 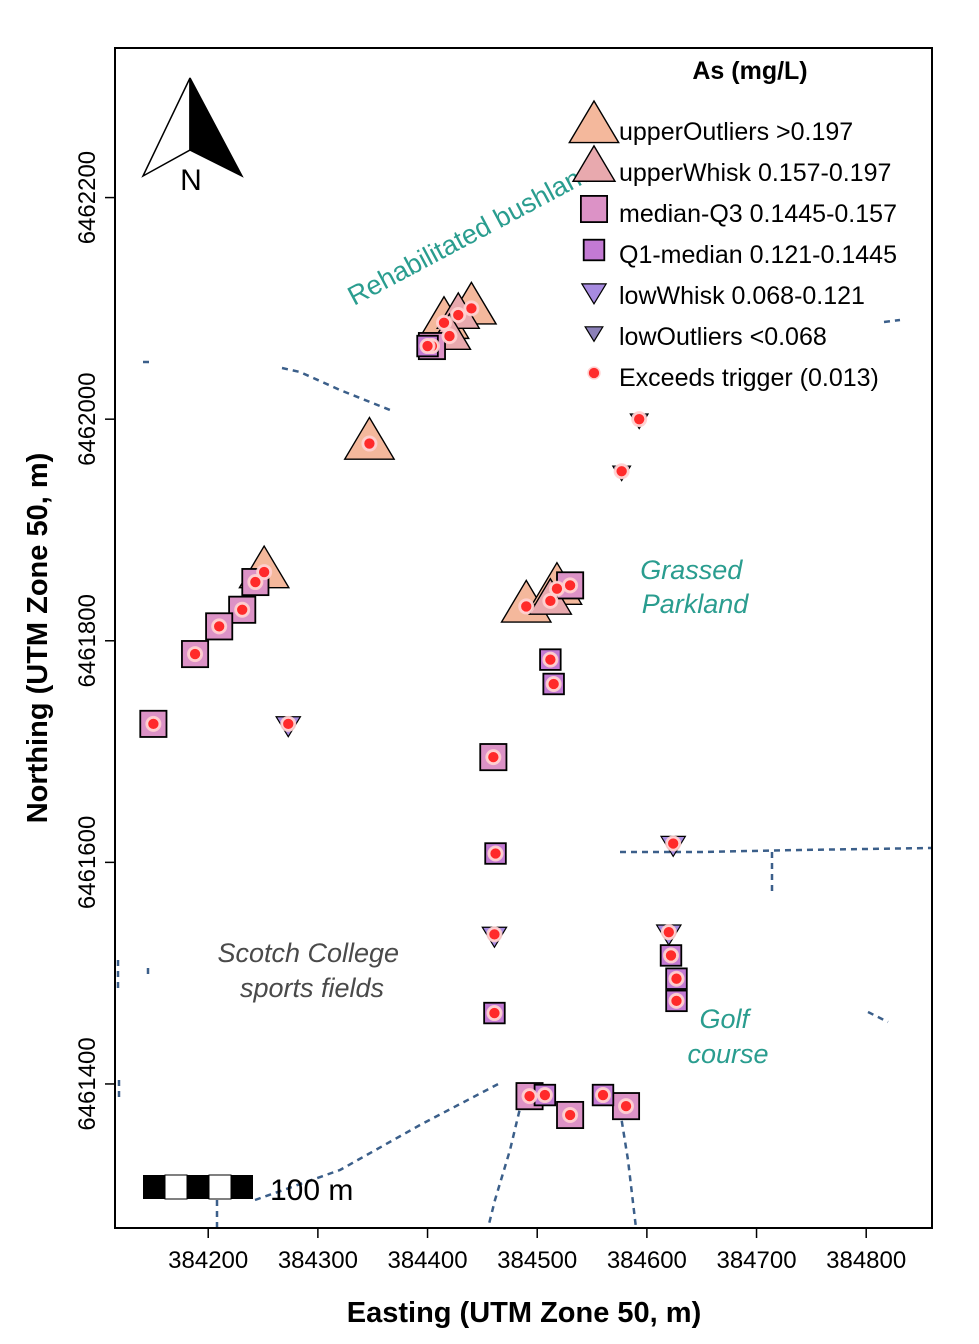 I want to click on legend-label-upperOutliers: upperOutliers >0.197, so click(x=736, y=132).